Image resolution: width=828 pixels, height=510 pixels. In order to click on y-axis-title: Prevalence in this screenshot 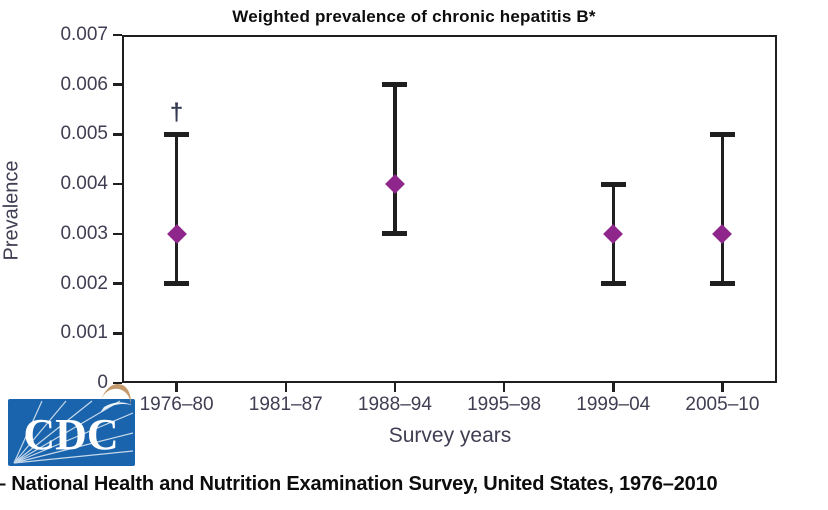, I will do `click(11, 210)`.